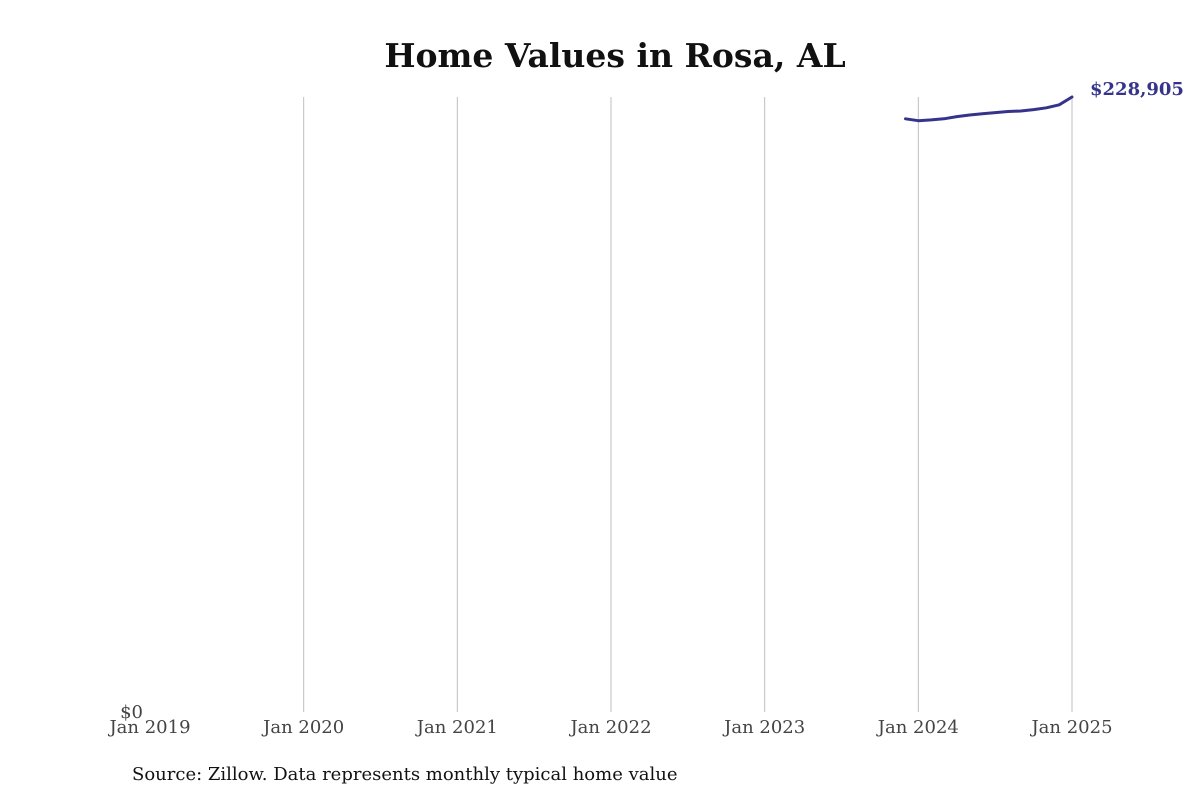 The image size is (1200, 800). I want to click on x-tick-label: Jan 2025, so click(1070, 727).